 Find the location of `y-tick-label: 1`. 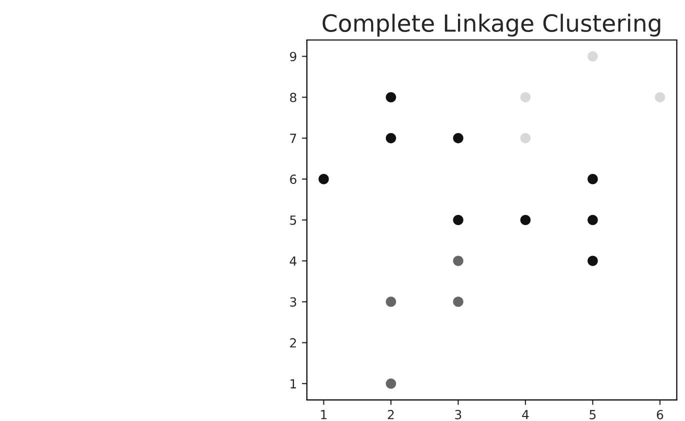

y-tick-label: 1 is located at coordinates (293, 383).